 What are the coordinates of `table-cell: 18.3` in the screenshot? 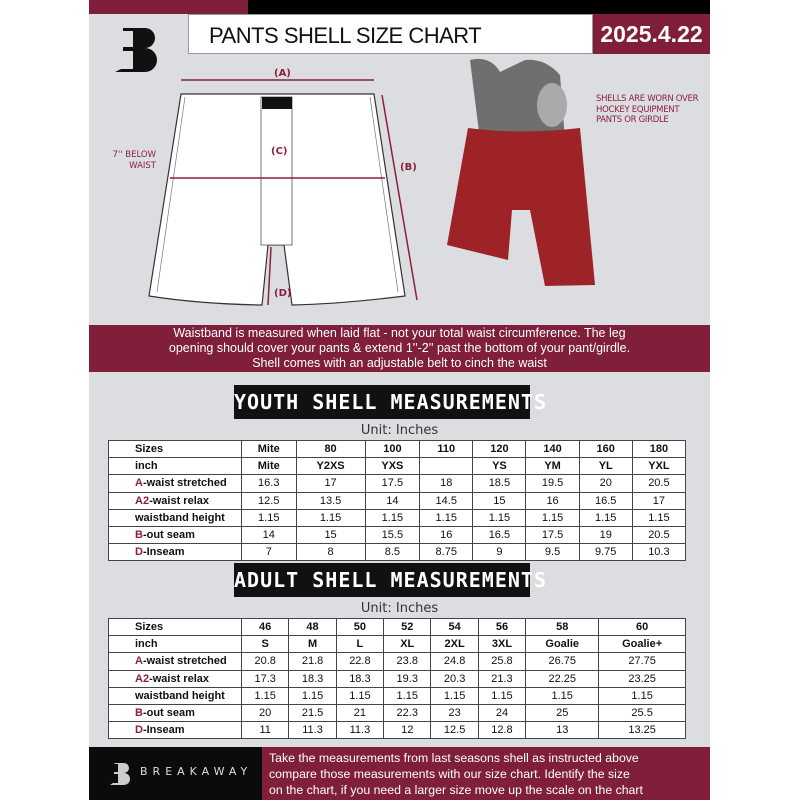 It's located at (312, 678).